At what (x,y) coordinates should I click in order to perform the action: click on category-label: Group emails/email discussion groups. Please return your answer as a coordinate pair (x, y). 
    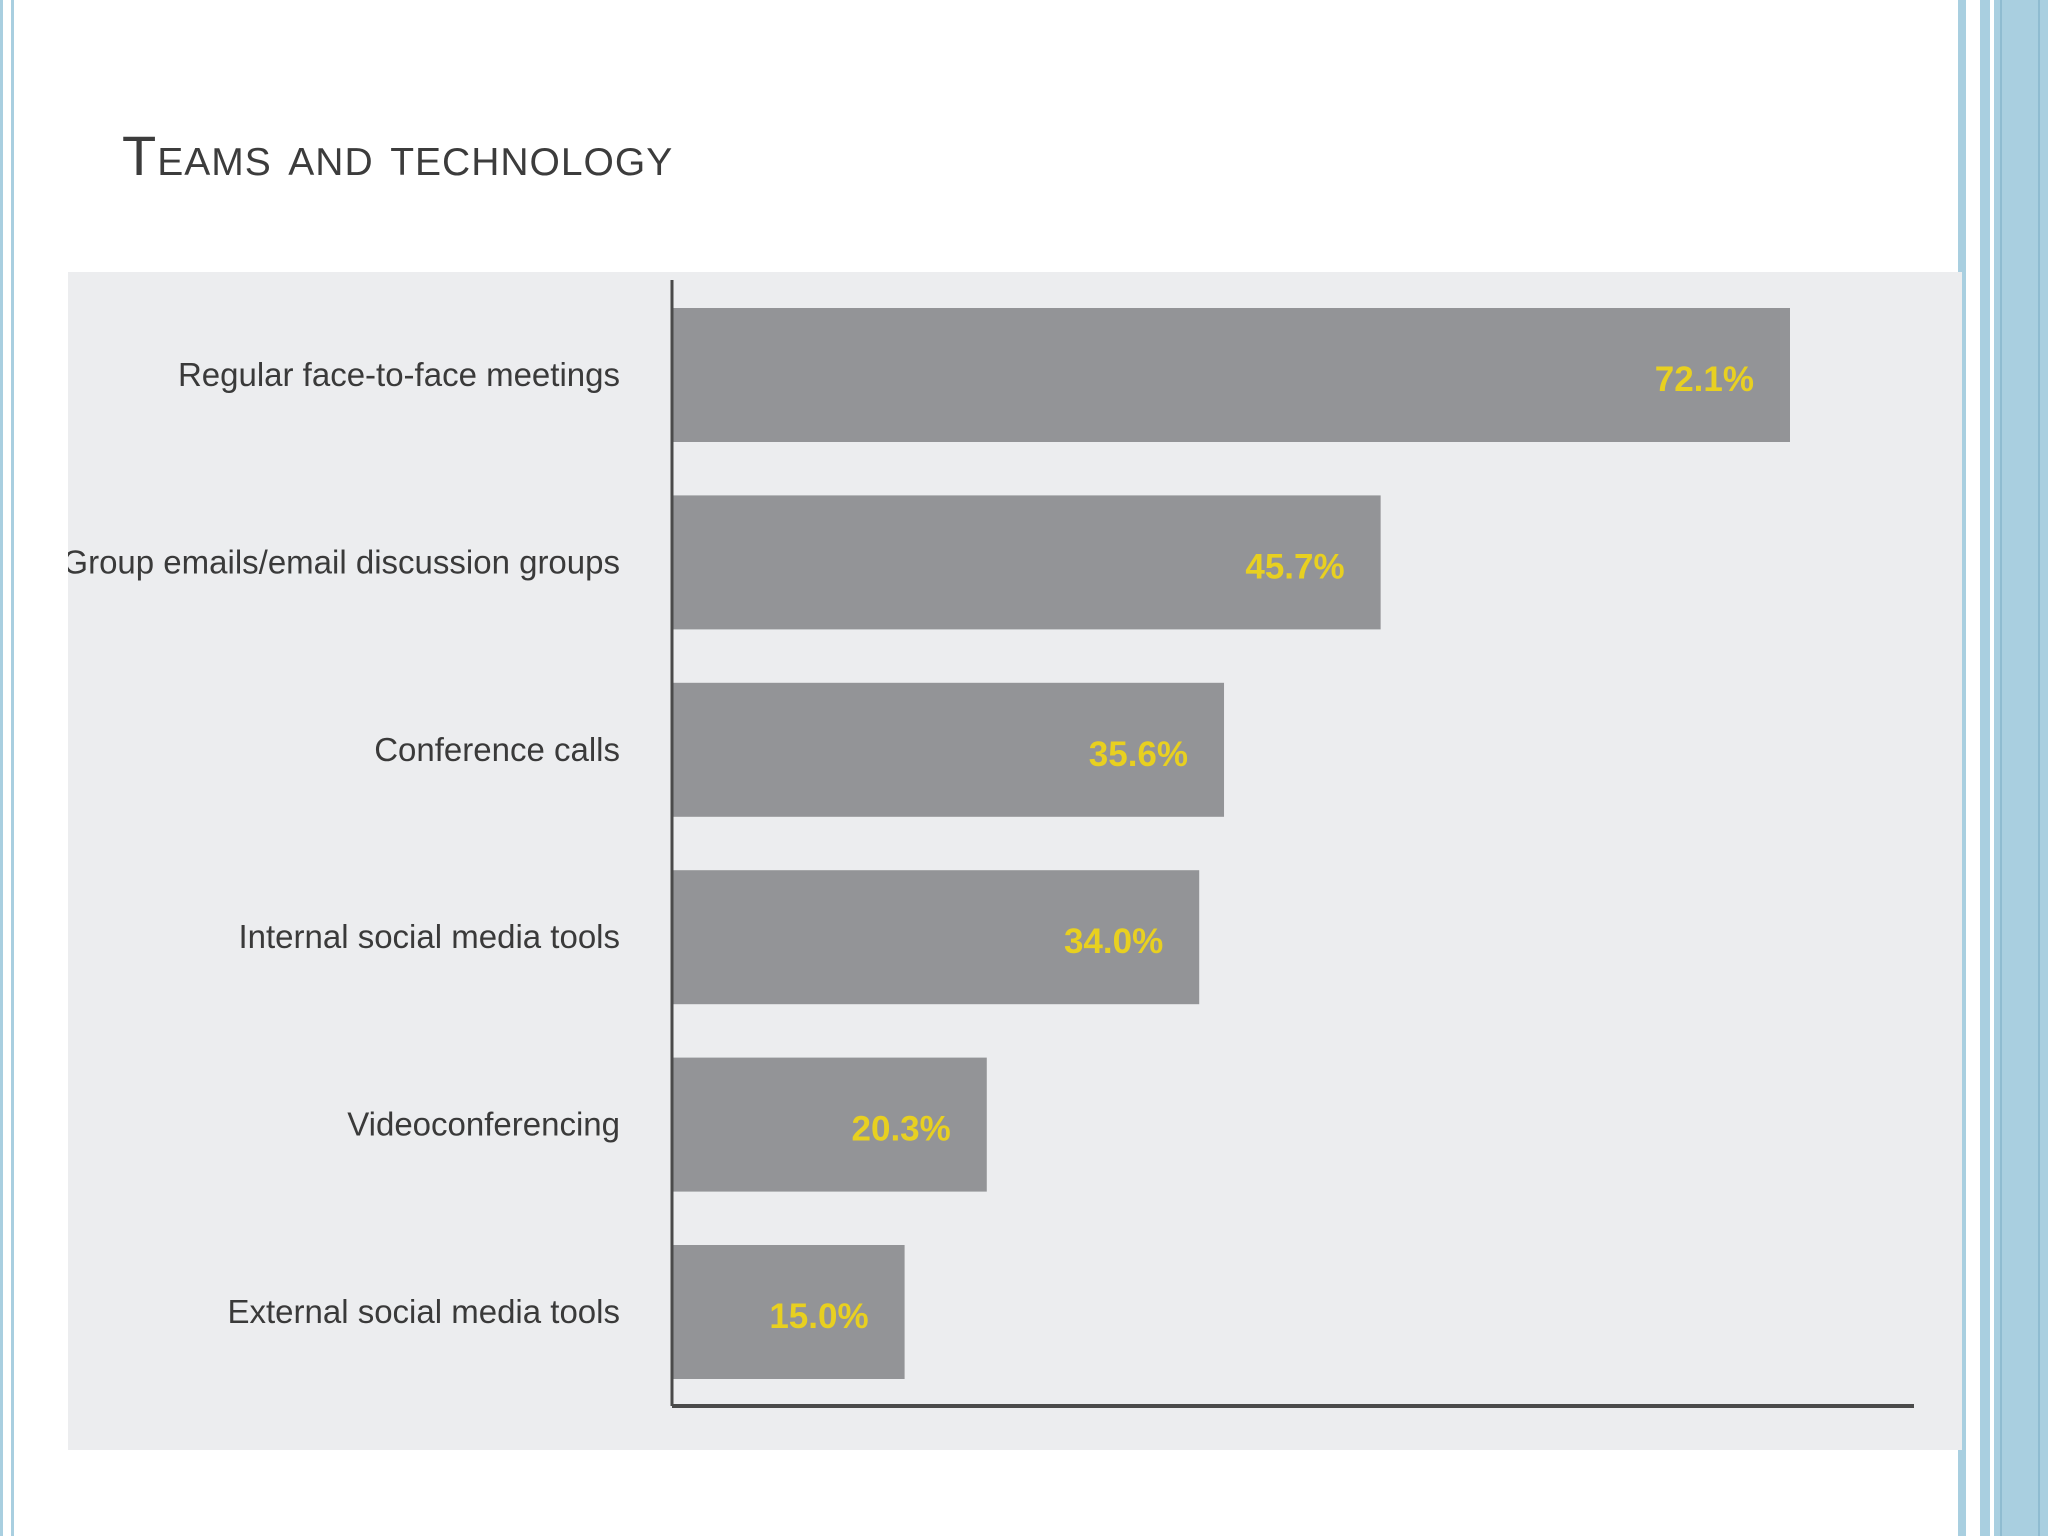
    Looking at the image, I should click on (344, 561).